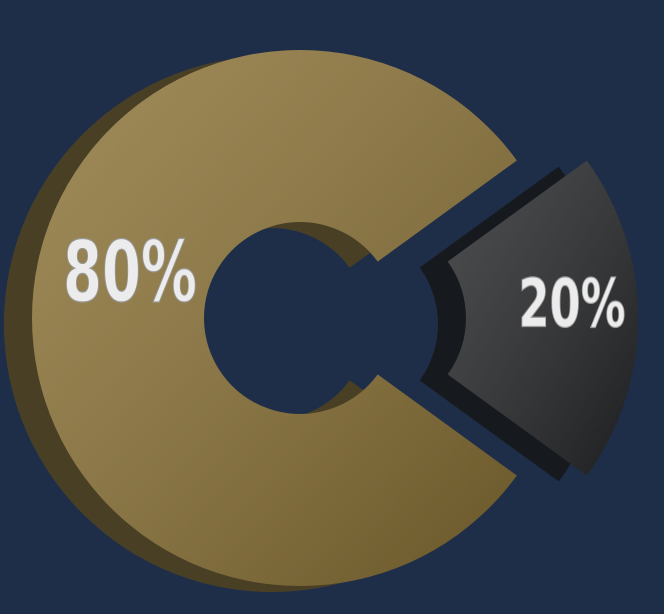  What do you see at coordinates (571, 304) in the screenshot?
I see `value-label: 20%` at bounding box center [571, 304].